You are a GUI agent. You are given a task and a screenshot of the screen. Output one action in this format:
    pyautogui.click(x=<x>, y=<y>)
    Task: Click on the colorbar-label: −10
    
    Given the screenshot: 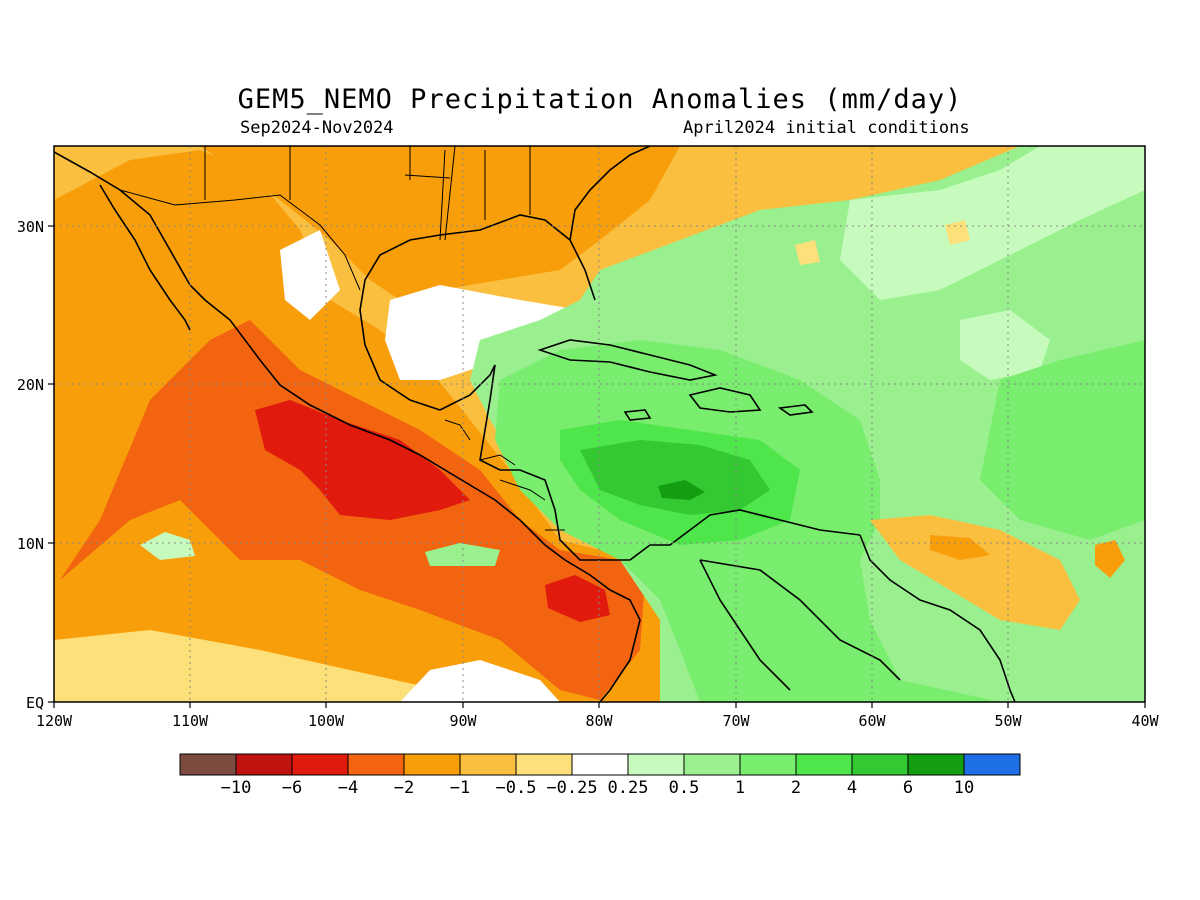 What is the action you would take?
    pyautogui.click(x=236, y=788)
    